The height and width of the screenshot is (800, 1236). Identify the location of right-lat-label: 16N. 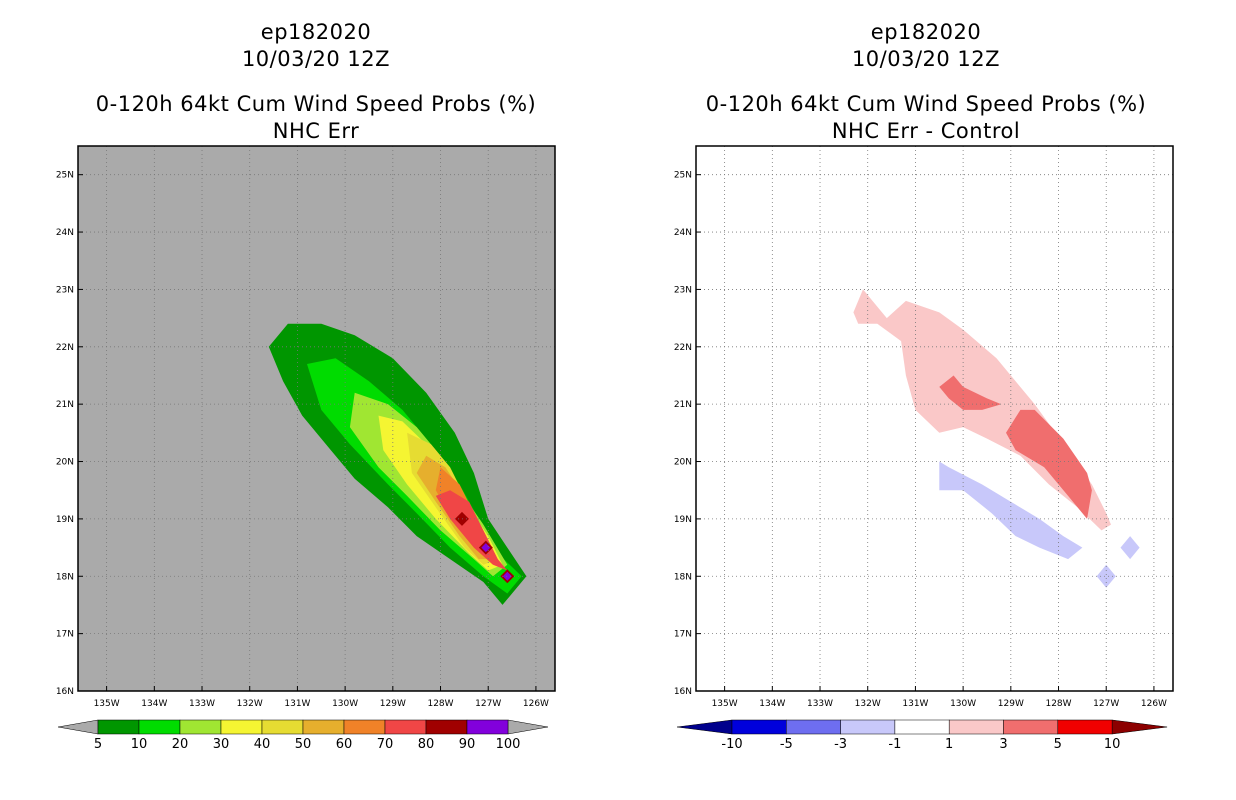
(683, 692).